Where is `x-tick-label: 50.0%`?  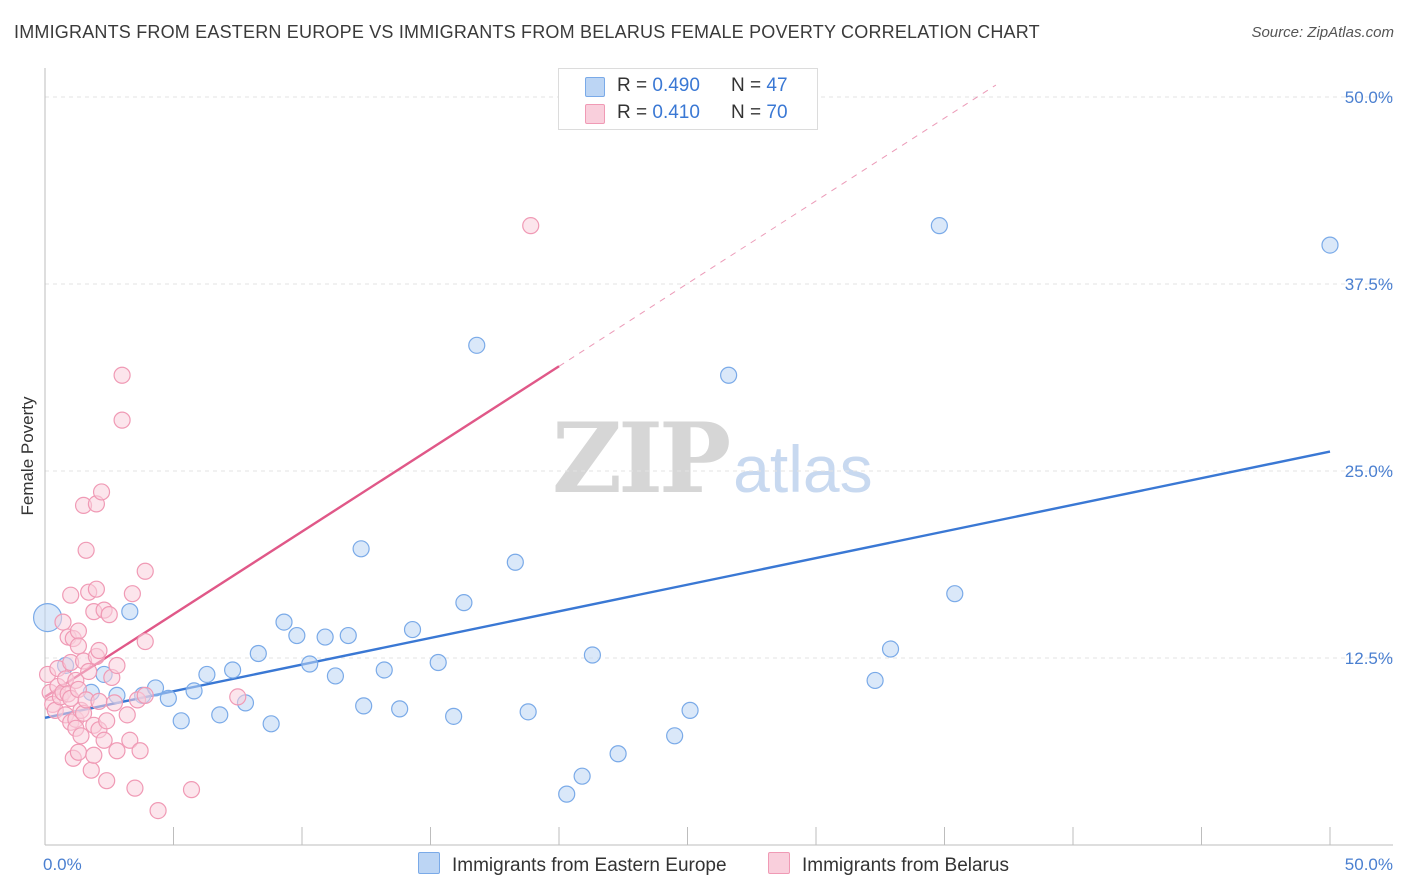
x-tick-label: 50.0% is located at coordinates (1369, 864).